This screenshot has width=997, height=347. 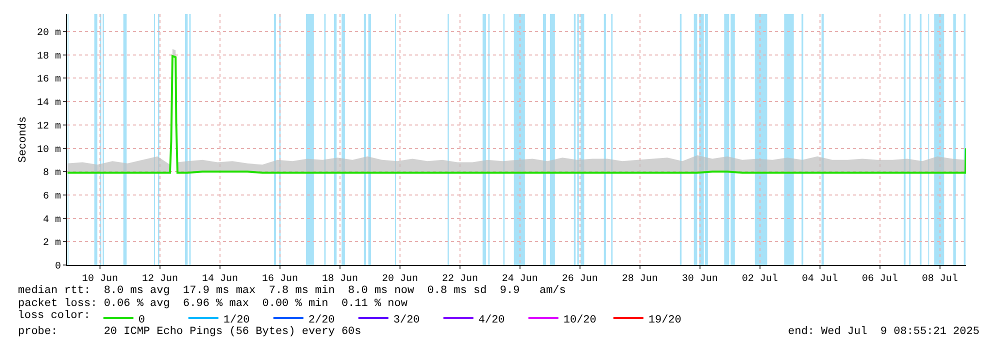 I want to click on x-tick-label: 10 Jun, so click(x=100, y=279).